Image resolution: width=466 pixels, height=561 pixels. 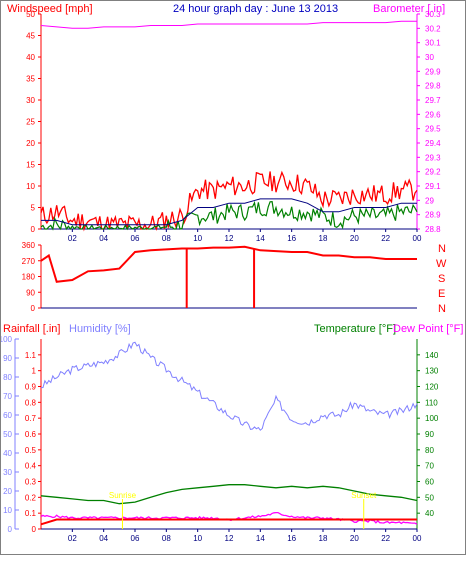 I want to click on baro-y-tick-label: 29.4, so click(x=433, y=143).